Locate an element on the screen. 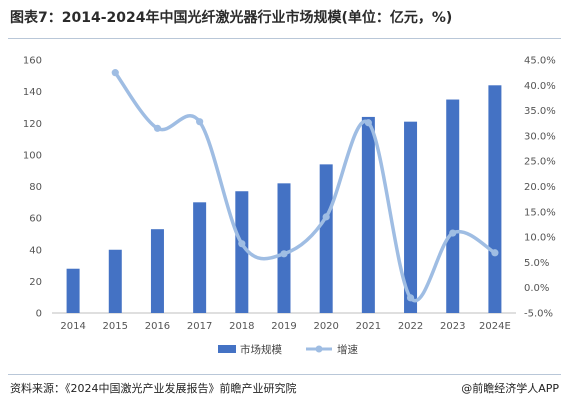  y-right-tick-label: 10.0% is located at coordinates (540, 238).